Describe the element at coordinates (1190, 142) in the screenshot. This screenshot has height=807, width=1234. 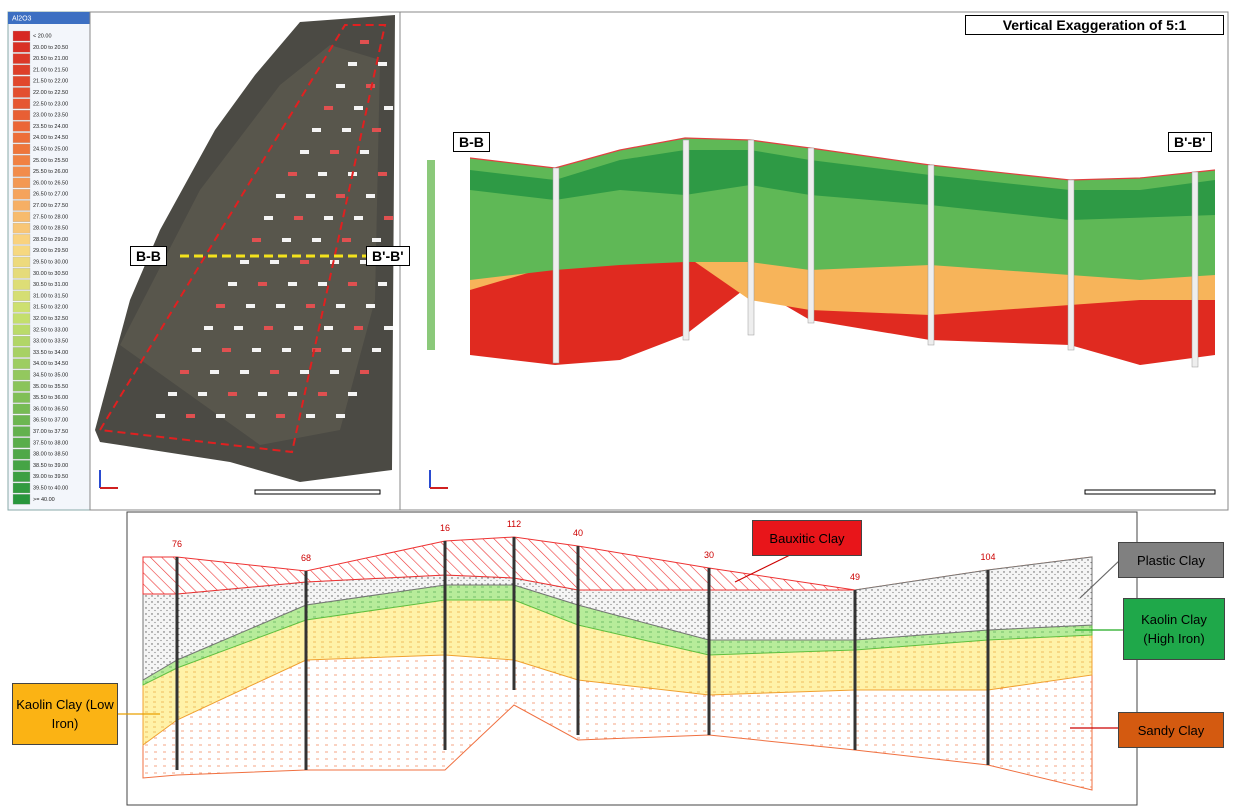
I see `section-end: B'-B'` at that location.